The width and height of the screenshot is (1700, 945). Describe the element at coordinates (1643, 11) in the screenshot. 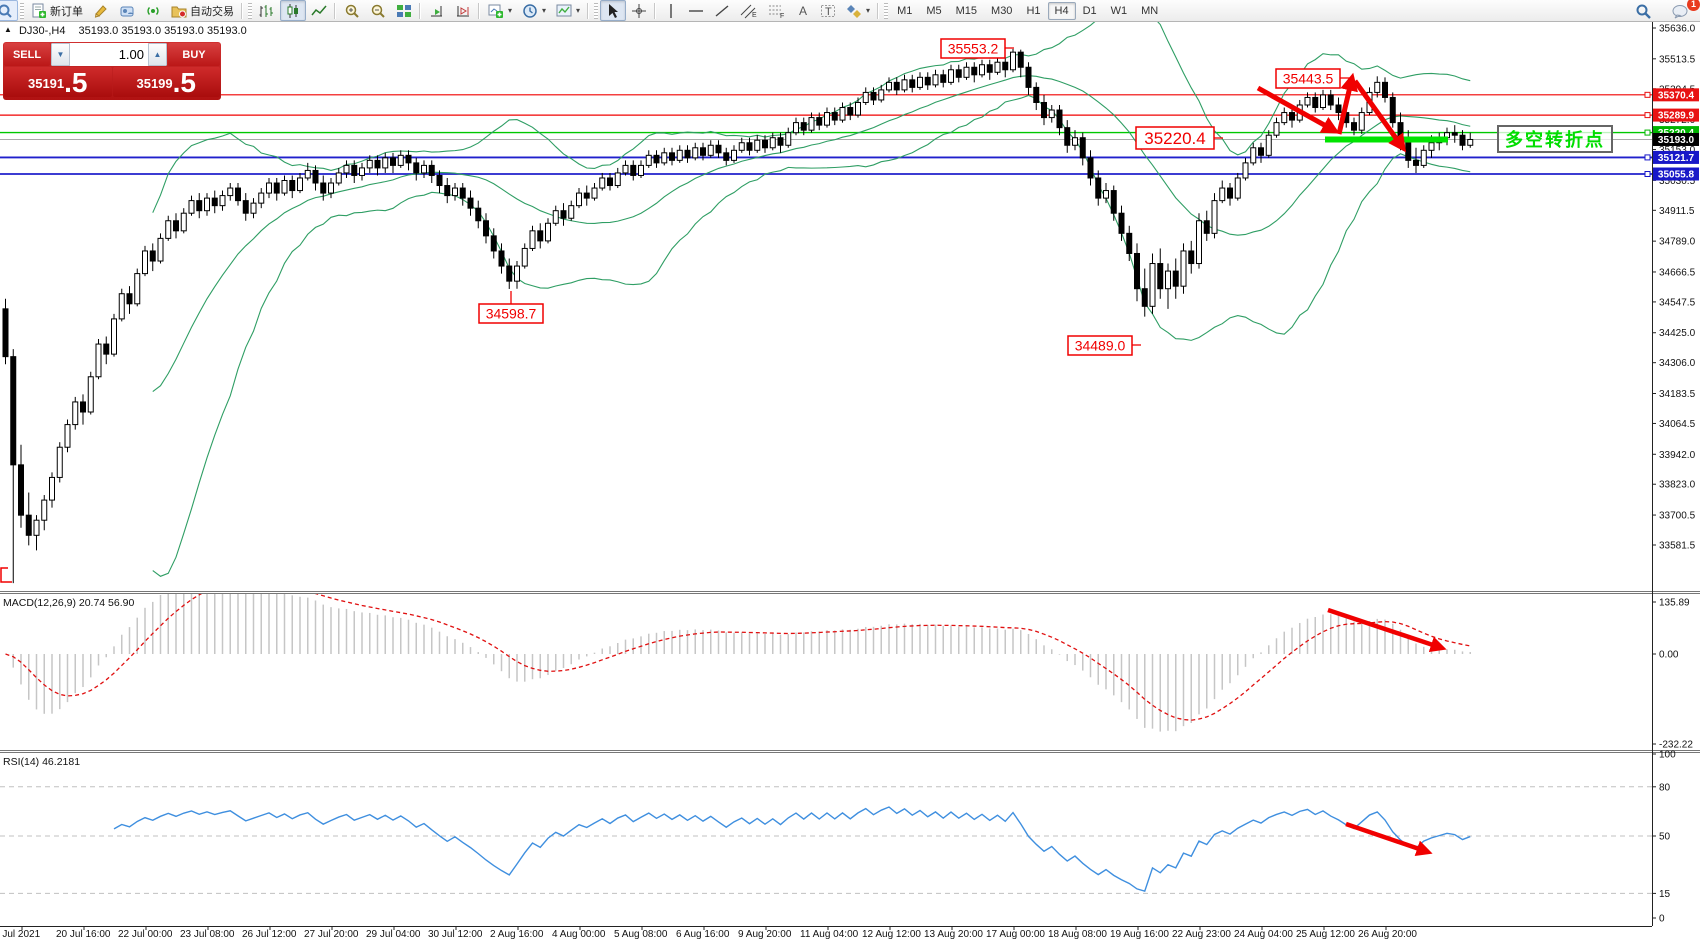

I see `search-icon` at that location.